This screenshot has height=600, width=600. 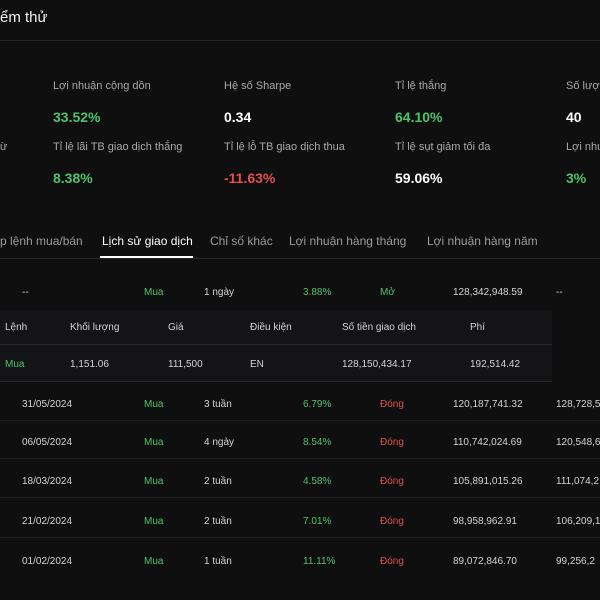 What do you see at coordinates (118, 147) in the screenshot?
I see `stat-label-avg-win: Tỉ lệ lãi TB giao dịch thắng` at bounding box center [118, 147].